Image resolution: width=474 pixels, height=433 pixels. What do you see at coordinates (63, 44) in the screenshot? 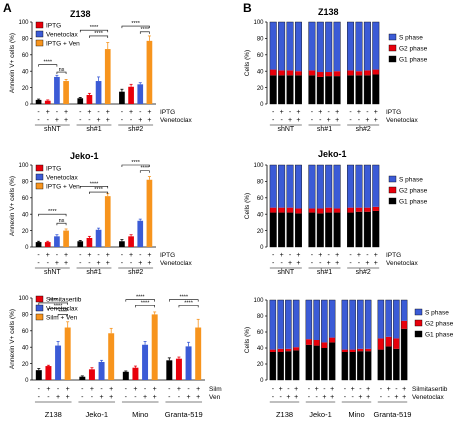
I see `legend-label: IPTG + Ven` at bounding box center [63, 44].